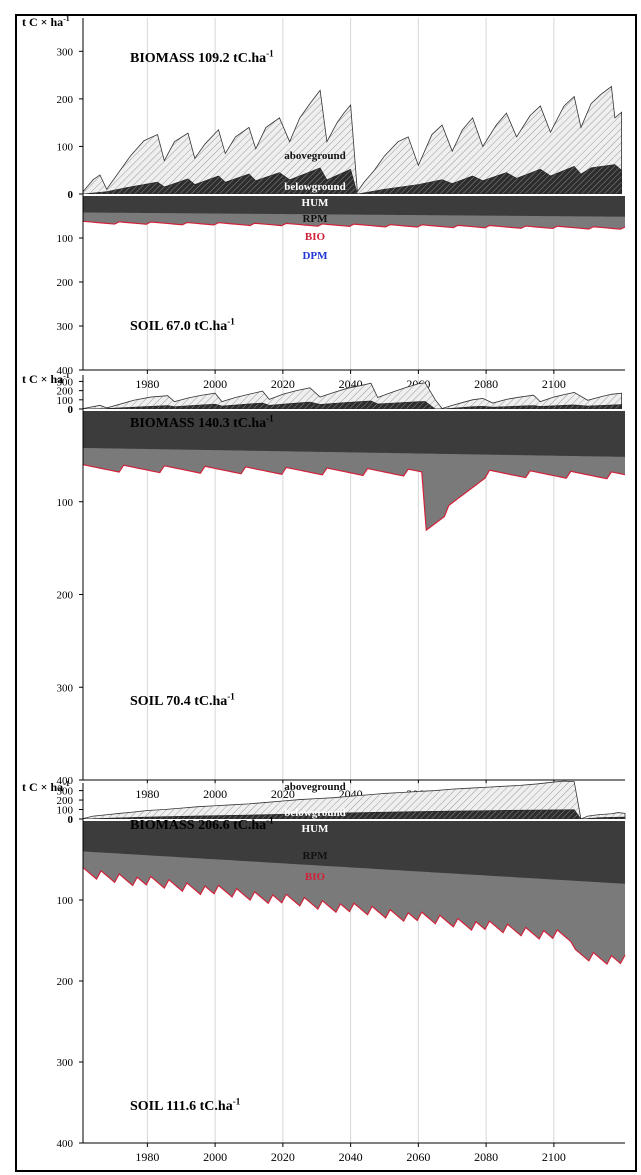 Image resolution: width=641 pixels, height=1175 pixels. I want to click on soil-label: SOIL 111.6 tC.ha-1, so click(185, 1105).